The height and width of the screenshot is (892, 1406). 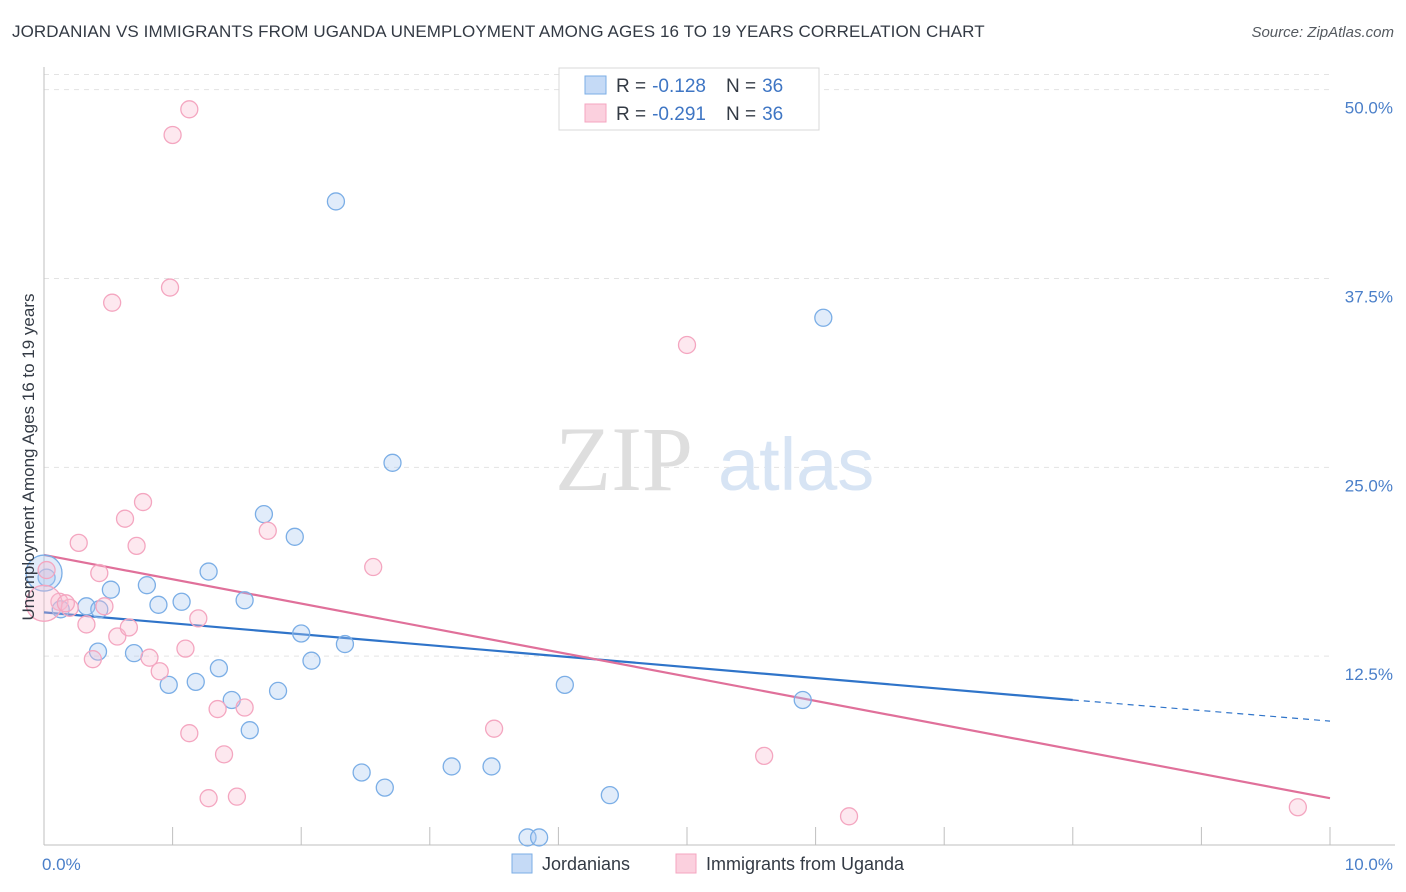 What do you see at coordinates (679, 86) in the screenshot?
I see `r-value-1: -0.128` at bounding box center [679, 86].